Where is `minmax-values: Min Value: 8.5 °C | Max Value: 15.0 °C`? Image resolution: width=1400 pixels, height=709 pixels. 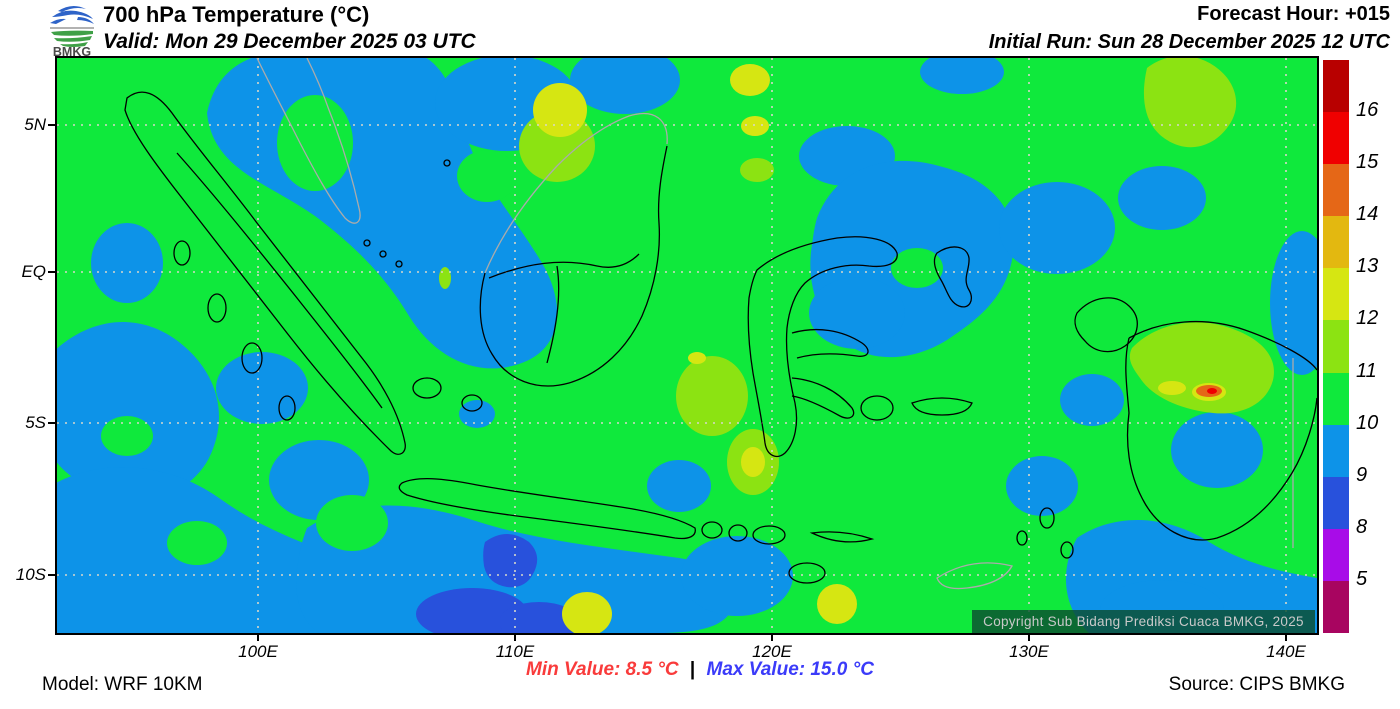
minmax-values: Min Value: 8.5 °C | Max Value: 15.0 °C is located at coordinates (700, 670).